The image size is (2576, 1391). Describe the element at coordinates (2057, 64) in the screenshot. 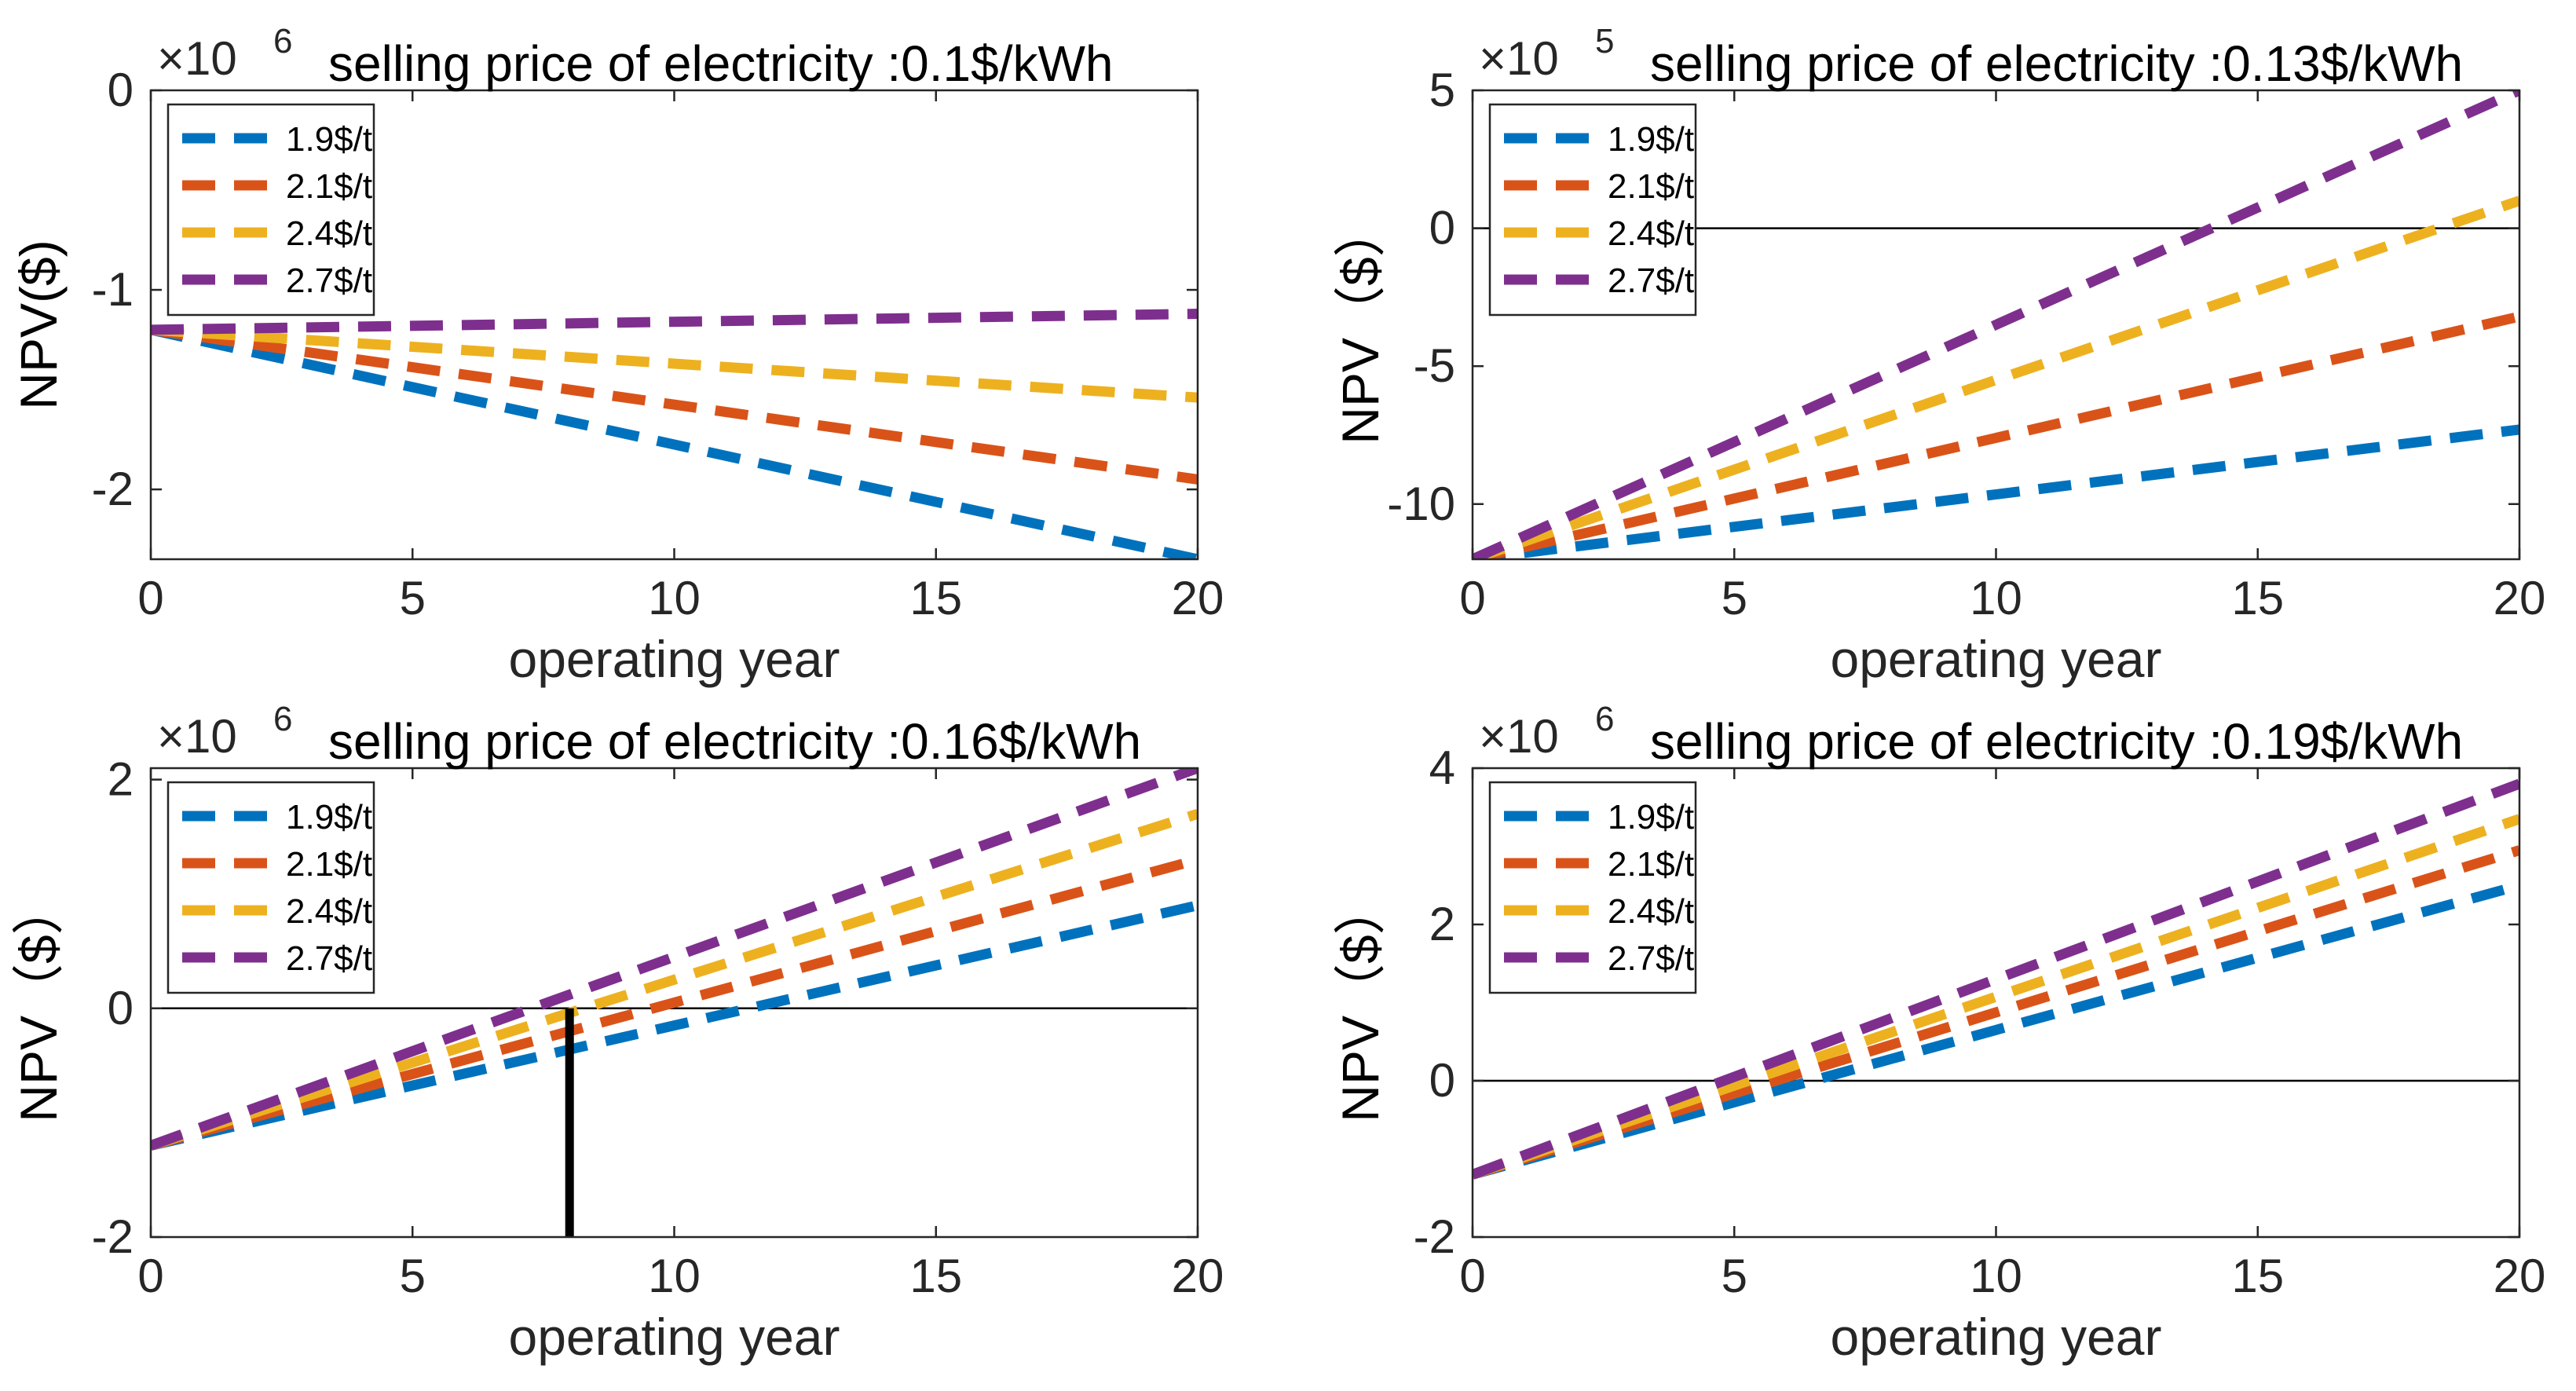

I see `chart-title: selling price of electricity :0.13$/kWh` at that location.